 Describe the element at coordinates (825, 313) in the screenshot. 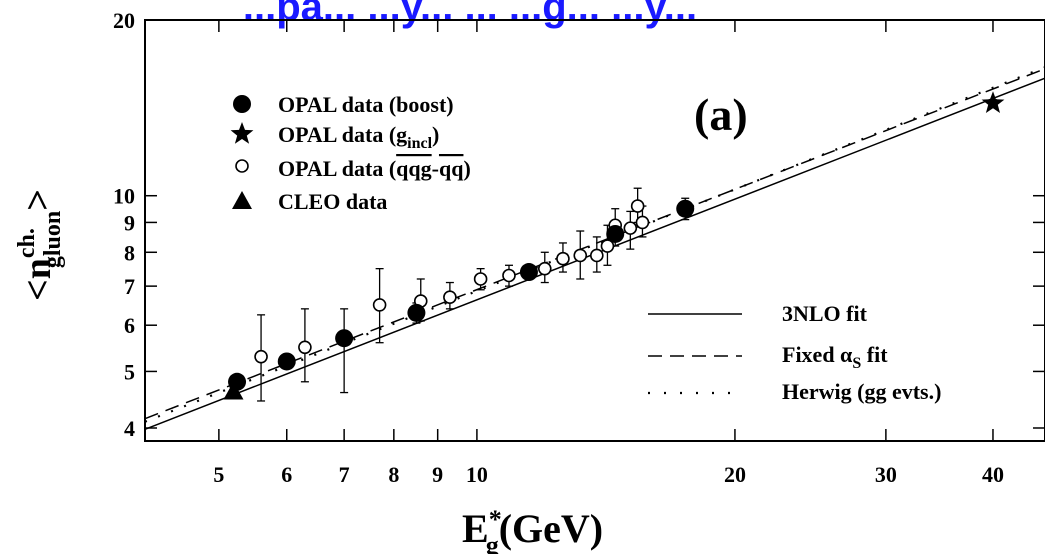

I see `legend-label-3nlo: 3NLO fit` at that location.